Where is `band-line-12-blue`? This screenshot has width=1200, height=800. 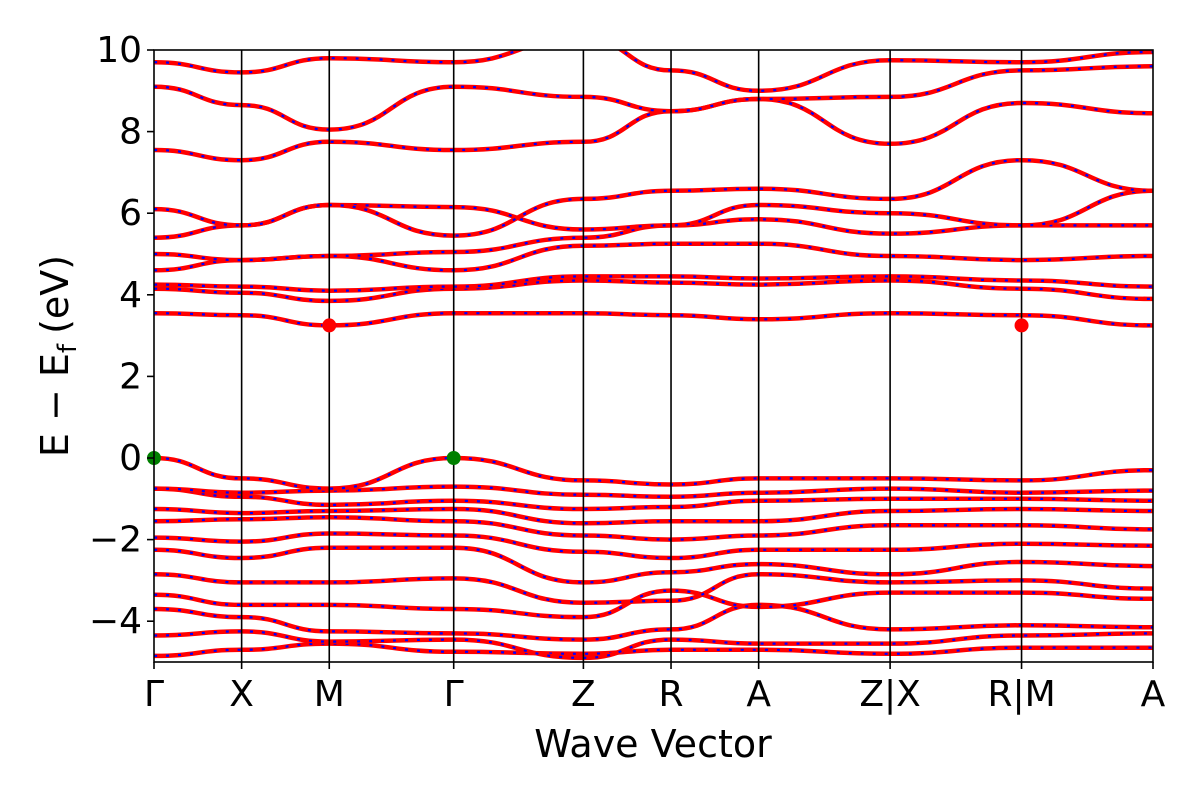 band-line-12-blue is located at coordinates (653, 319).